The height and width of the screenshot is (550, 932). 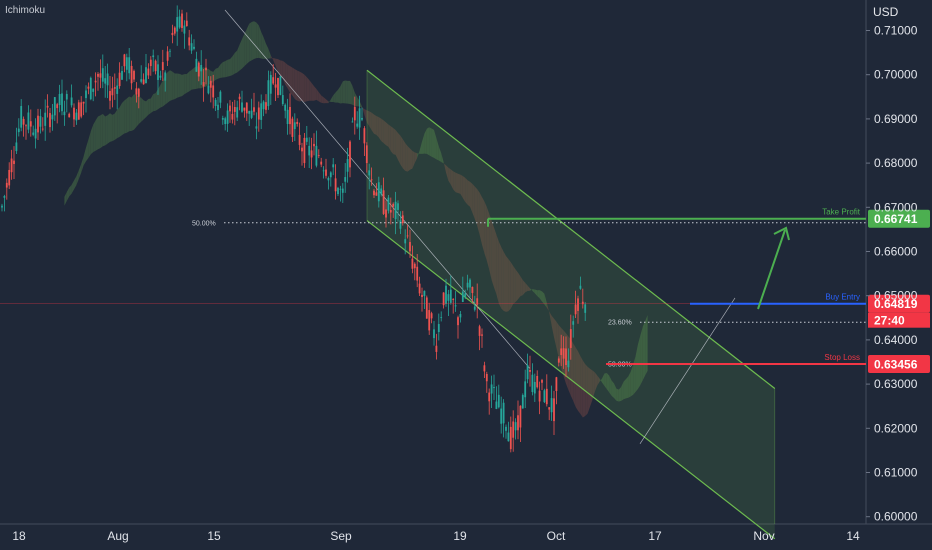 What do you see at coordinates (620, 323) in the screenshot?
I see `fib-level-label: 23.60%` at bounding box center [620, 323].